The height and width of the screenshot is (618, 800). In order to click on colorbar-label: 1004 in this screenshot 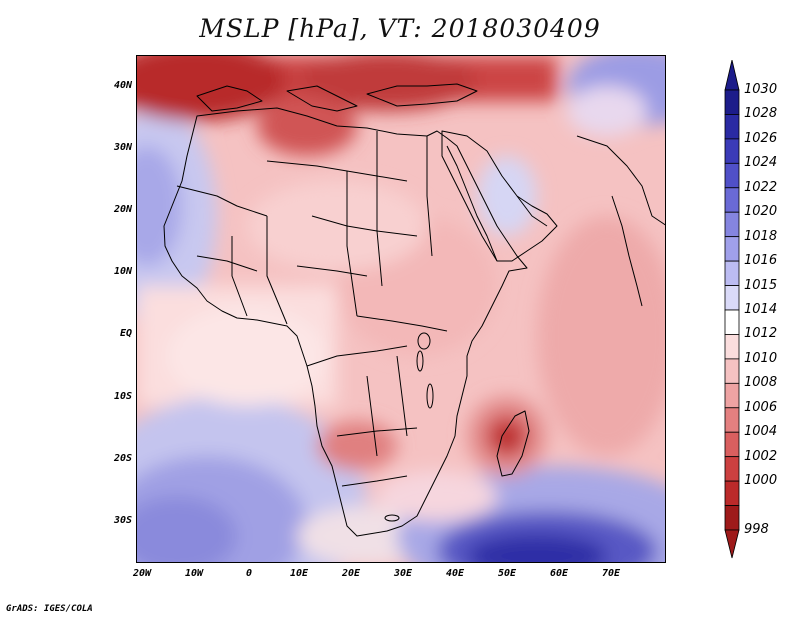, I will do `click(761, 432)`.